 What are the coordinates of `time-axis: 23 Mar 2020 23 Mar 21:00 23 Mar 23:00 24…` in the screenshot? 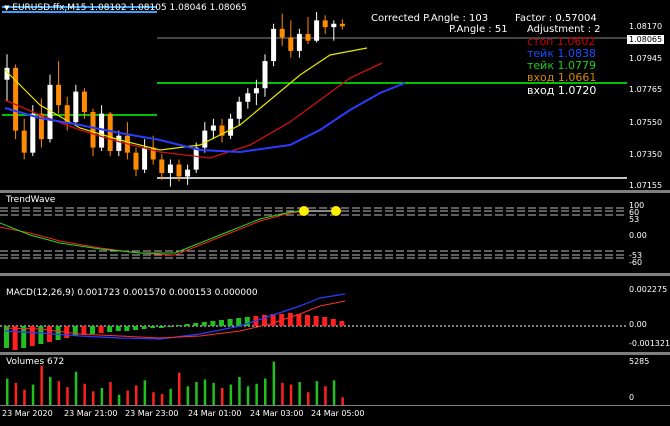 It's located at (335, 415).